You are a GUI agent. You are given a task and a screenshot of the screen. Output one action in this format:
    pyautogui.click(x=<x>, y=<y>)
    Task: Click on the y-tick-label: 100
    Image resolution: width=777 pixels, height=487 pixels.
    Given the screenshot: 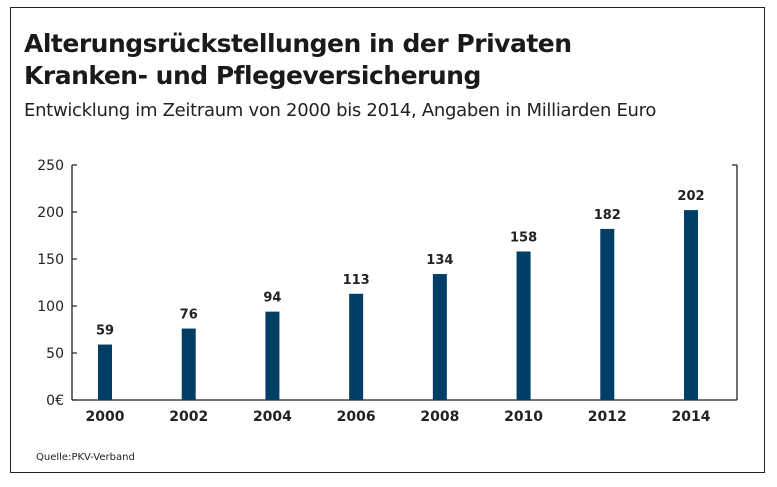 What is the action you would take?
    pyautogui.click(x=50, y=307)
    